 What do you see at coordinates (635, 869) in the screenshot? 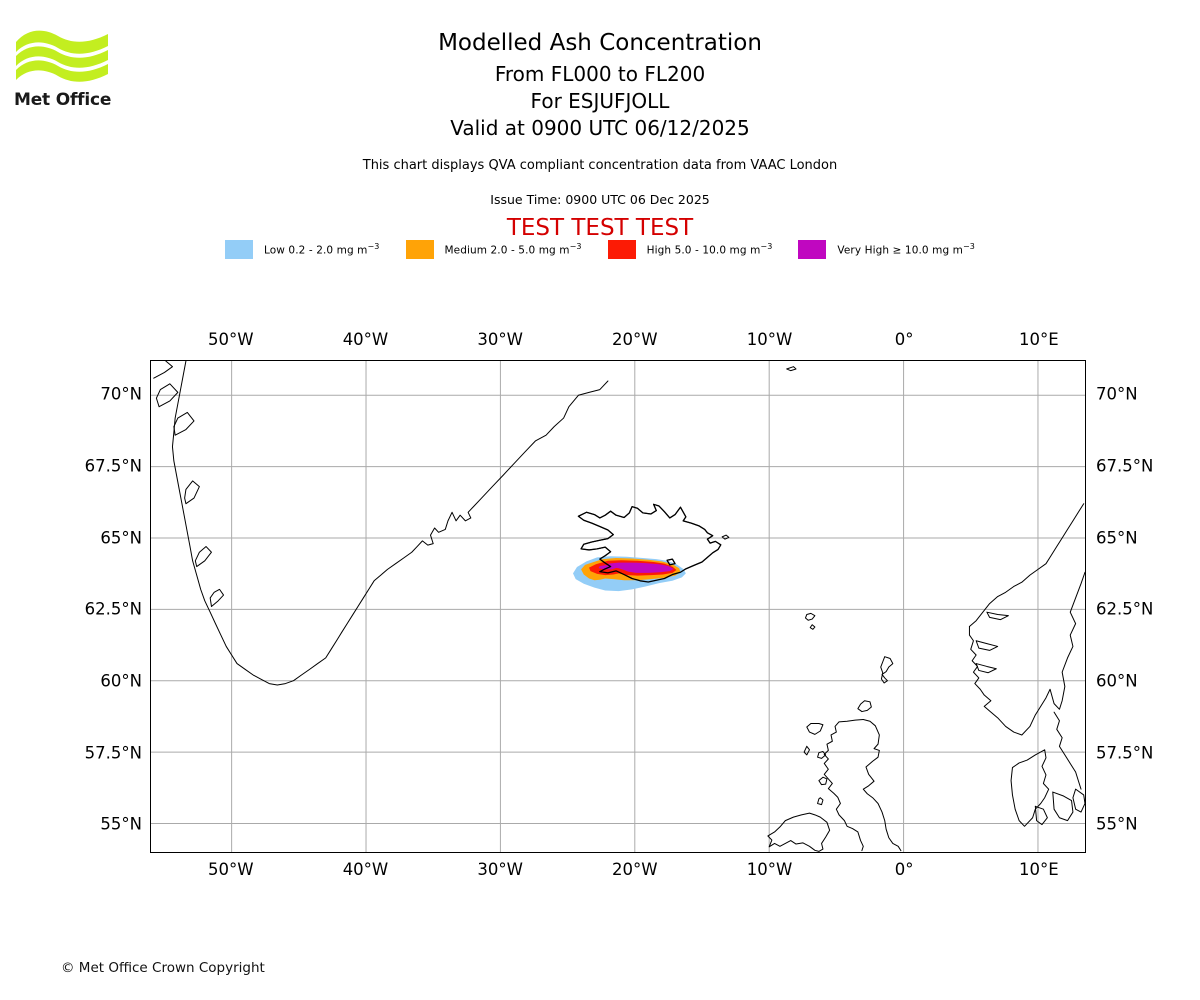
I see `axis-label-longitude-bottom: 20°W` at bounding box center [635, 869].